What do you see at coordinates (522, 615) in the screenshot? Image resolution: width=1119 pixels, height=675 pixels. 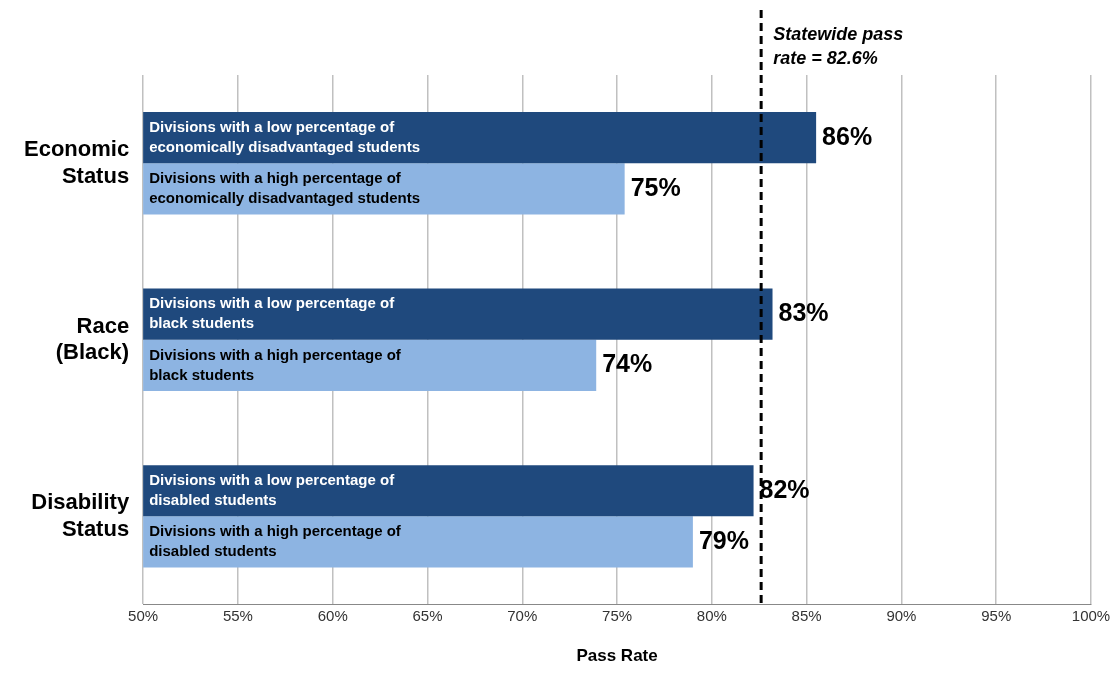 I see `x-tick-label: 70%` at bounding box center [522, 615].